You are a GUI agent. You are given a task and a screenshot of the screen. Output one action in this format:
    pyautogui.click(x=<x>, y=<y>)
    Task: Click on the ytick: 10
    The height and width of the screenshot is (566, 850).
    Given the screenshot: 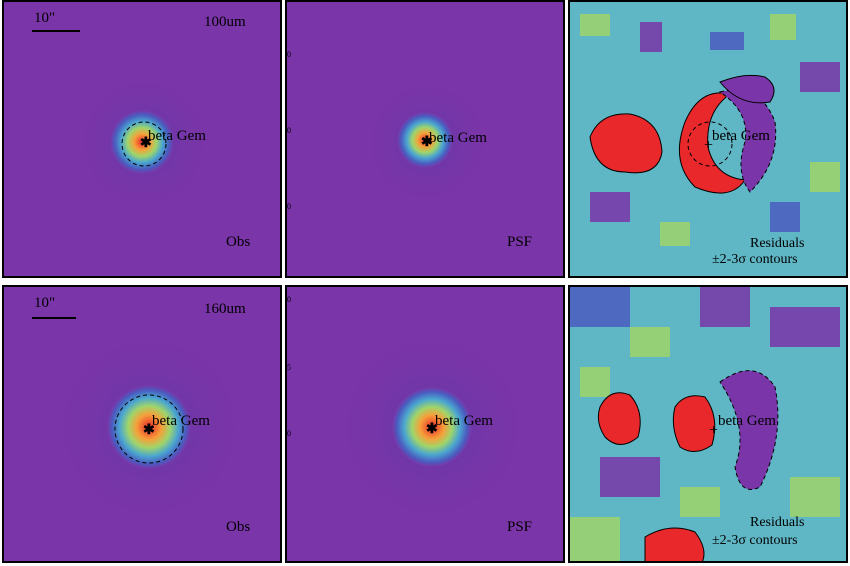 What is the action you would take?
    pyautogui.click(x=289, y=433)
    